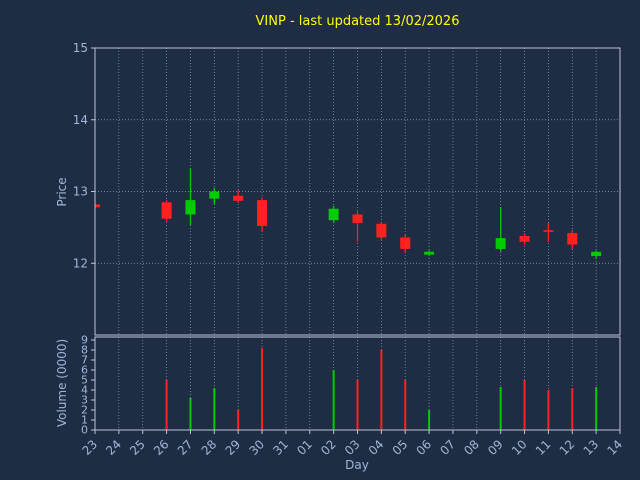  What do you see at coordinates (80, 192) in the screenshot?
I see `price-tick-label: 13` at bounding box center [80, 192].